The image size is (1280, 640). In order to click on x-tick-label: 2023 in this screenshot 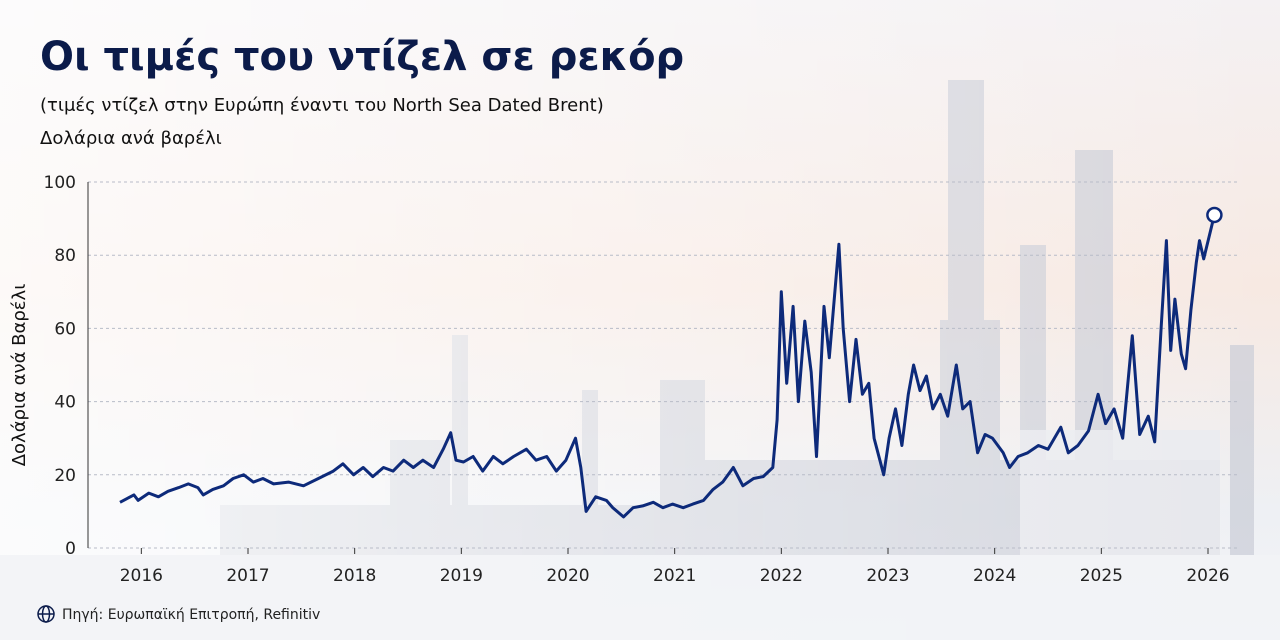, I will do `click(887, 576)`.